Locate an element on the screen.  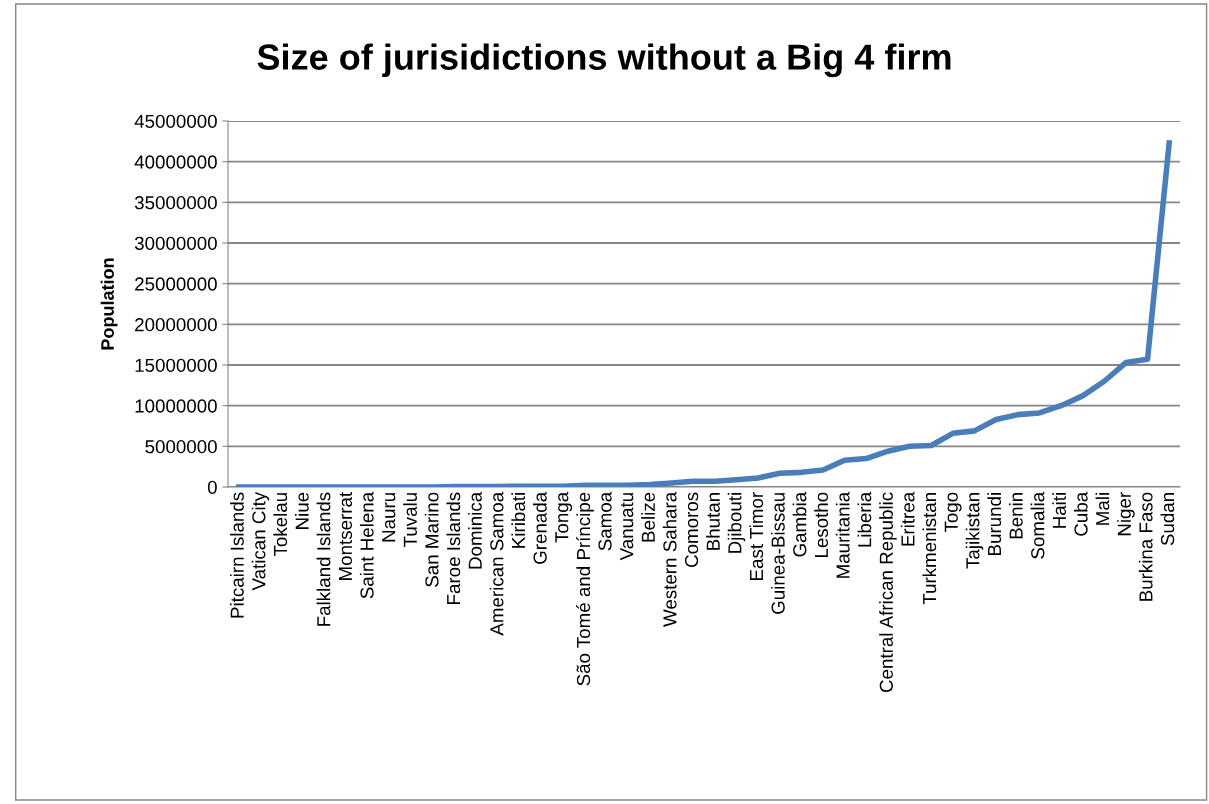
y-tick-label: 0 is located at coordinates (212, 487).